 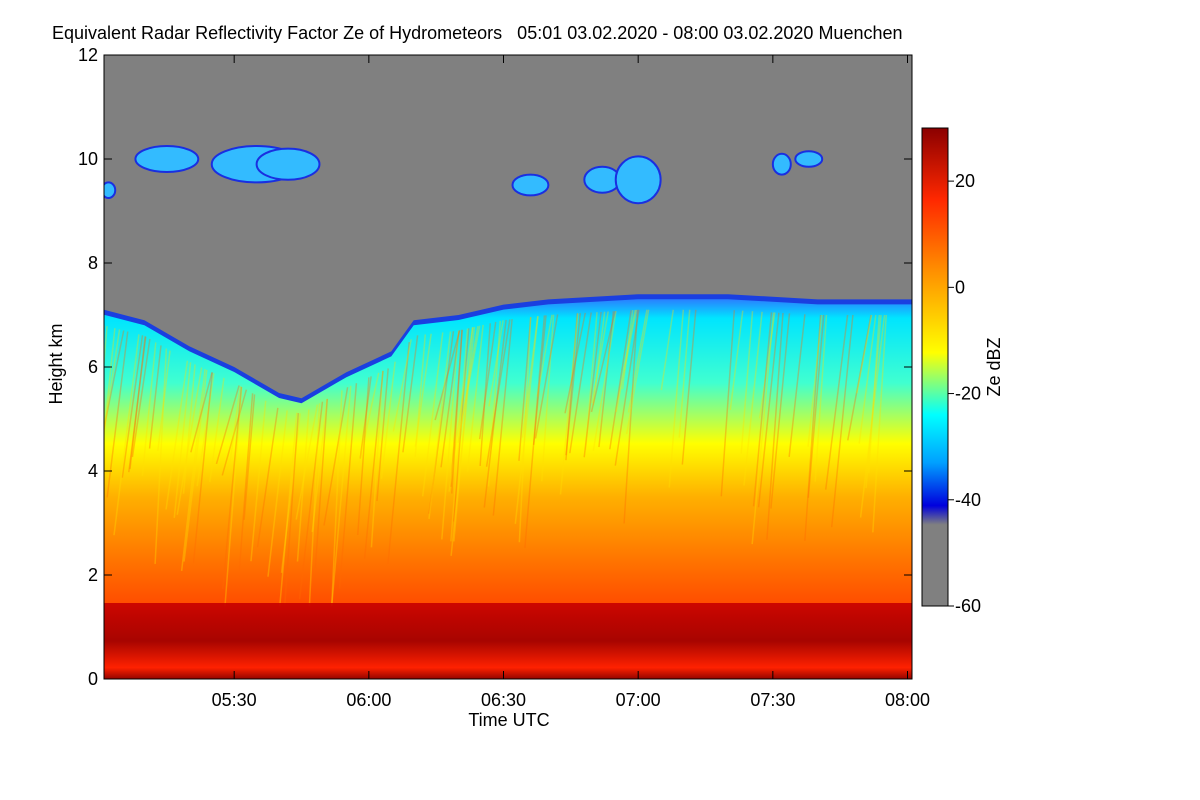 I want to click on y-tick-label: 10, so click(x=88, y=159).